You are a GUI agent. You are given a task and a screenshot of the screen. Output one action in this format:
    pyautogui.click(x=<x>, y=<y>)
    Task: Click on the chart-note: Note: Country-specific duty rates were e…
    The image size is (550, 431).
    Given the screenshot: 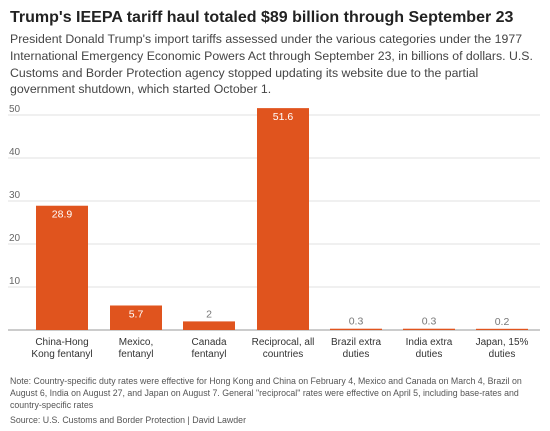 What is the action you would take?
    pyautogui.click(x=266, y=393)
    